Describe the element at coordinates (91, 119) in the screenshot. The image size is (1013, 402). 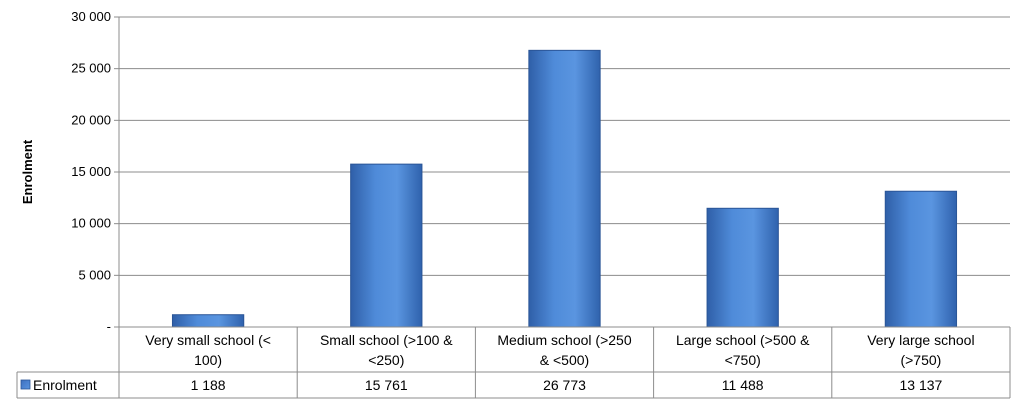
I see `y-tick-label: 20 000` at that location.